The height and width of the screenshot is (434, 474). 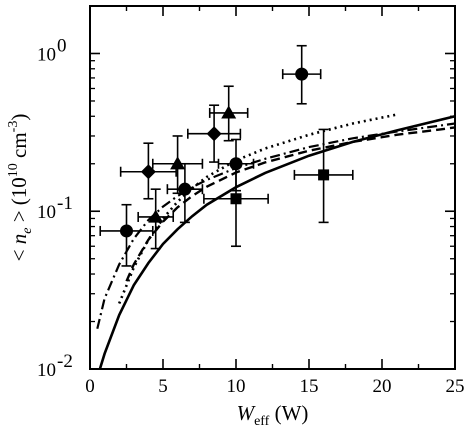 What do you see at coordinates (90, 386) in the screenshot?
I see `x-tick-label: 0` at bounding box center [90, 386].